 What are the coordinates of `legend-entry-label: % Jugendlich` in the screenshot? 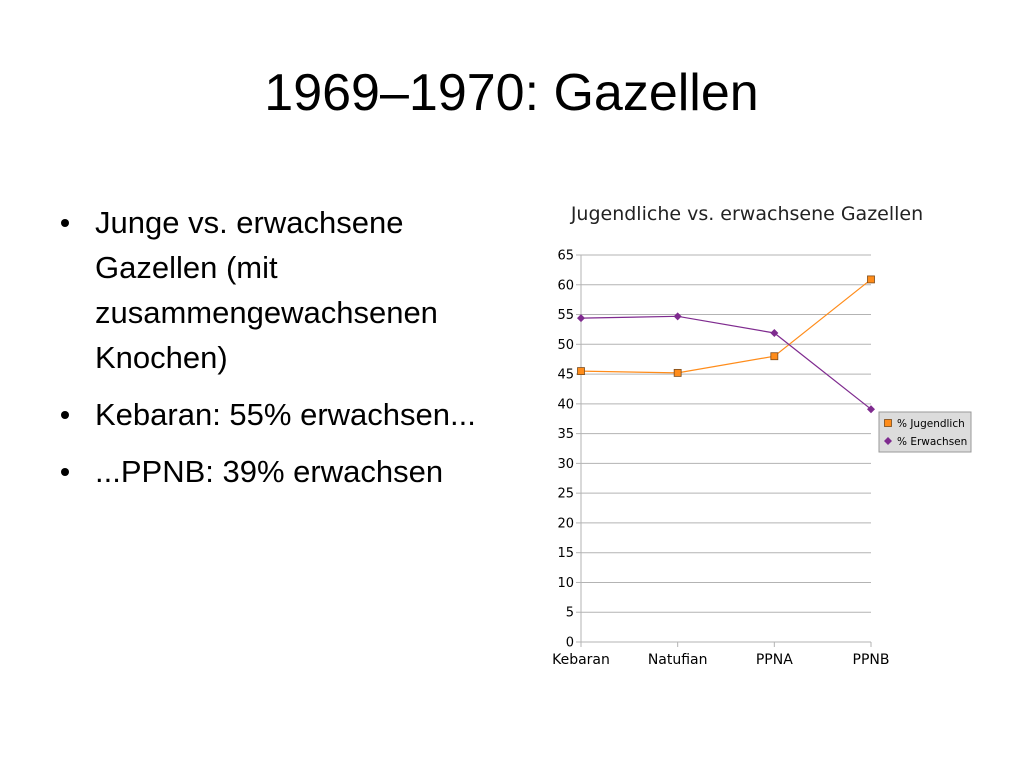 It's located at (931, 424).